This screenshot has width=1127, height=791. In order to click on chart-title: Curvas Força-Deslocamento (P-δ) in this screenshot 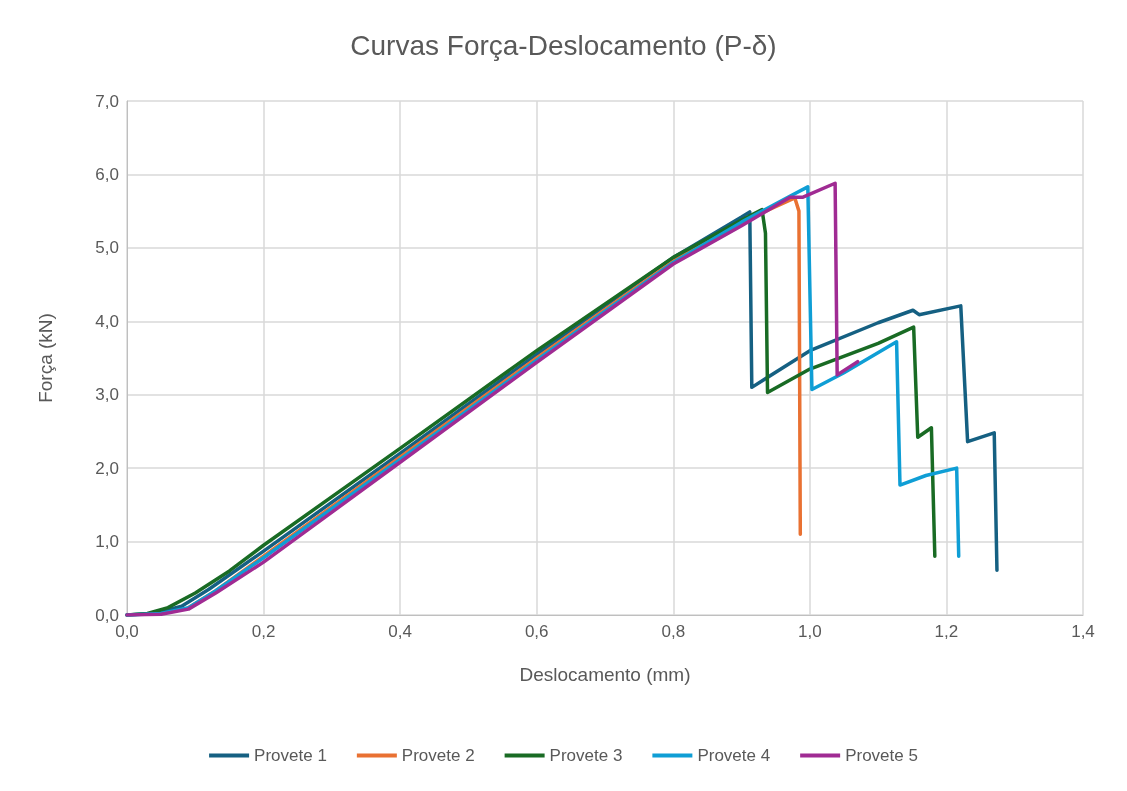, I will do `click(563, 45)`.